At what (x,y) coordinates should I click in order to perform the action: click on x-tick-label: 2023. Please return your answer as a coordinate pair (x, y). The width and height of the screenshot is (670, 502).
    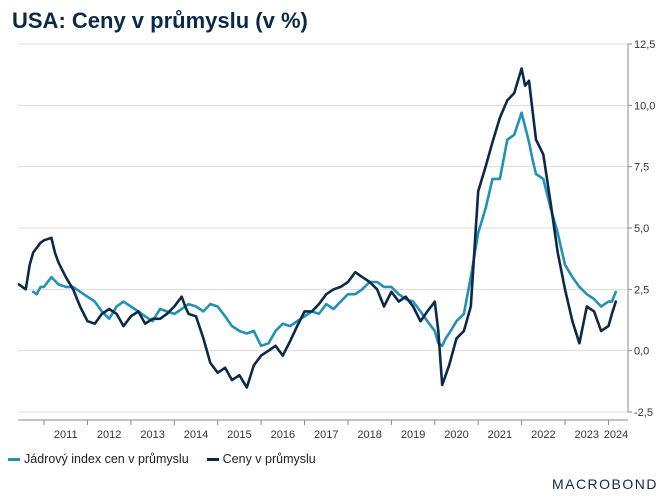
    Looking at the image, I should click on (587, 435).